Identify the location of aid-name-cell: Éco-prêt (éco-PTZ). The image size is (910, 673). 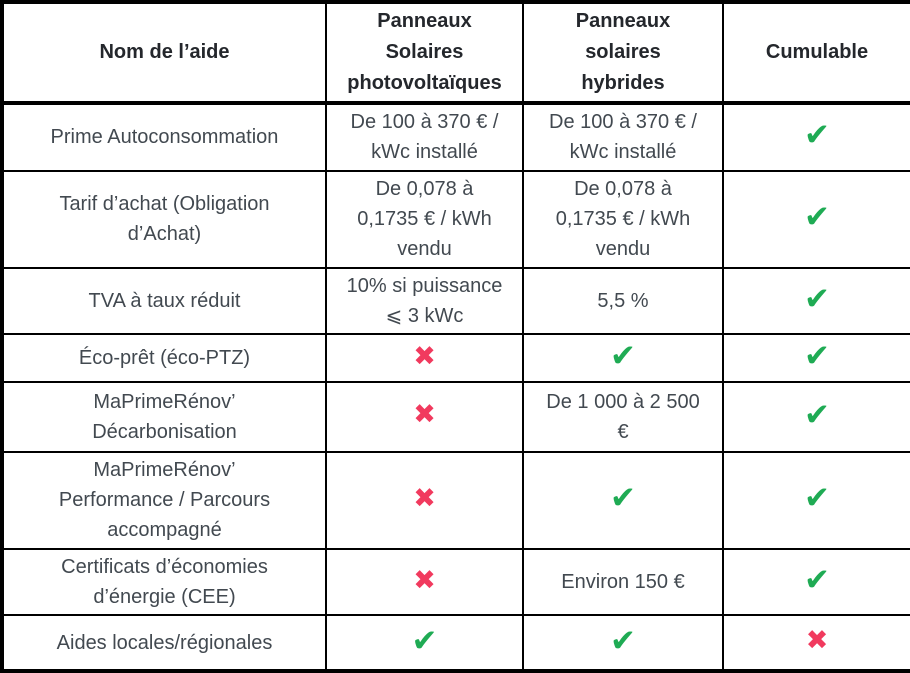
(164, 358).